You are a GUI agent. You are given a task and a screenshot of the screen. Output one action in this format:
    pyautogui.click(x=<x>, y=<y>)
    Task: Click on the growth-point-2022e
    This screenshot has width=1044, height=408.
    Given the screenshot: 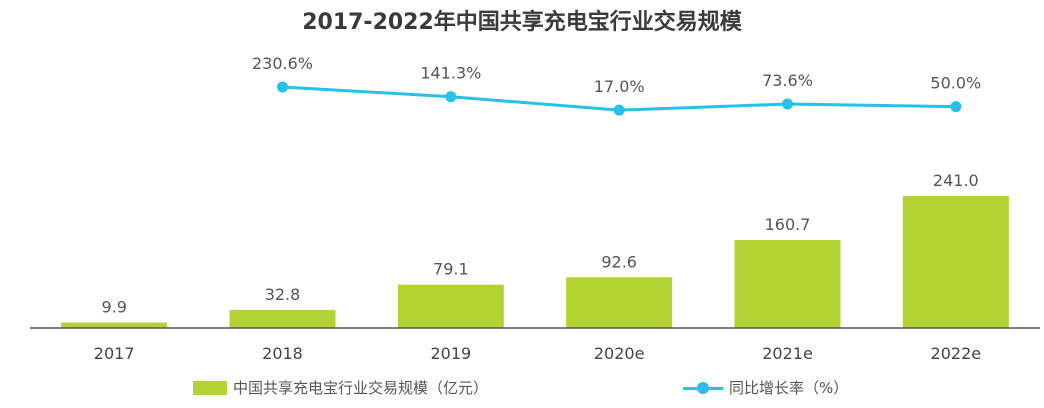 What is the action you would take?
    pyautogui.click(x=956, y=107)
    